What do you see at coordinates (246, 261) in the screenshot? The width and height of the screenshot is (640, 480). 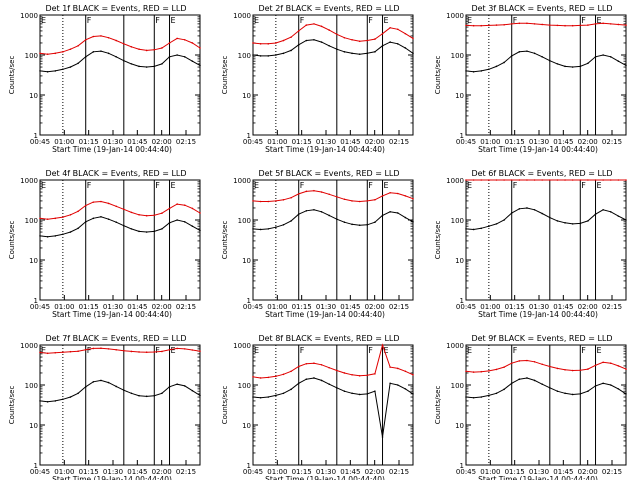 I see `y-tick-label: 10` at bounding box center [246, 261].